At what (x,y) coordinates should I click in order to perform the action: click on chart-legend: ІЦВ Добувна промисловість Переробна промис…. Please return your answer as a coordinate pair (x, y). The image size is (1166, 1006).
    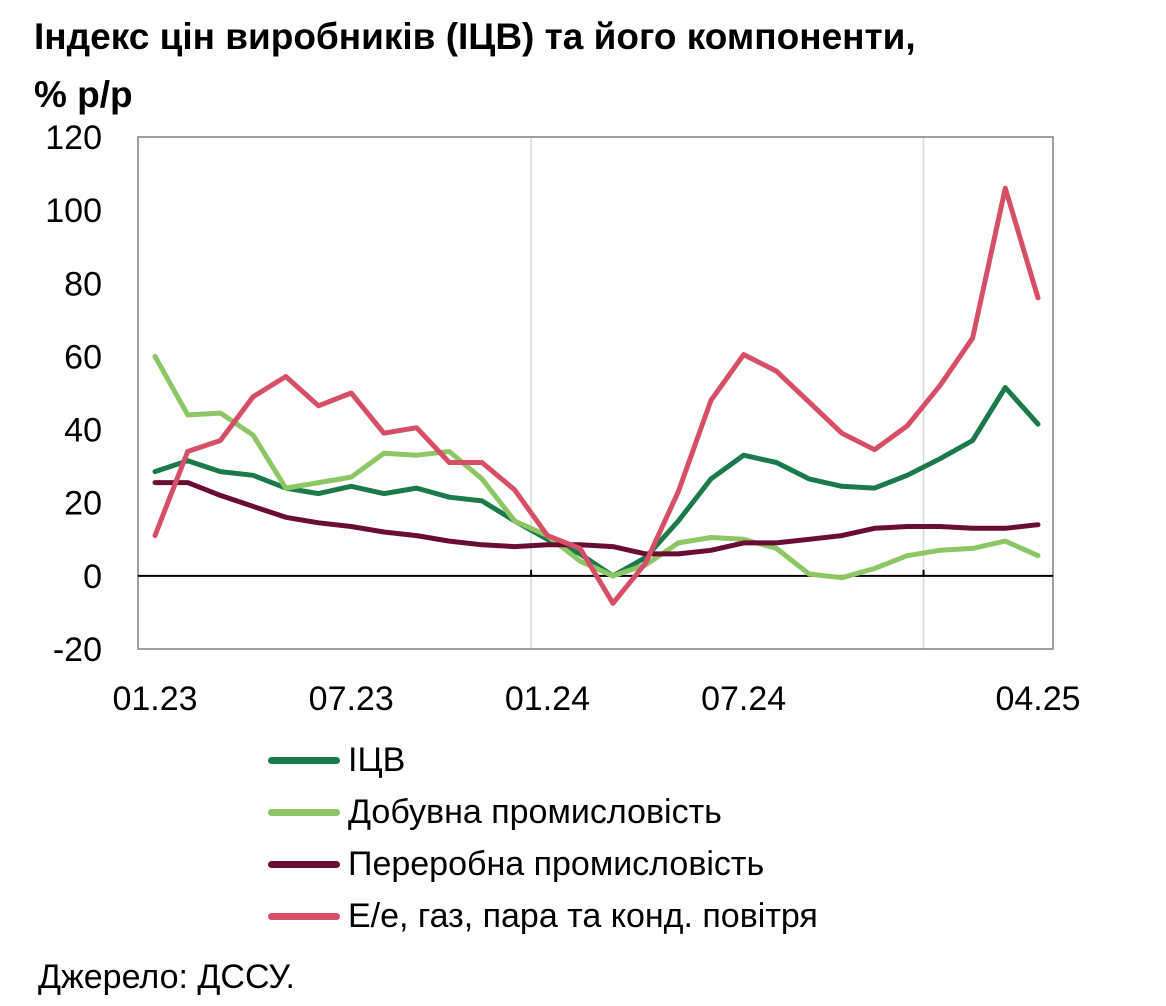
    Looking at the image, I should click on (543, 838).